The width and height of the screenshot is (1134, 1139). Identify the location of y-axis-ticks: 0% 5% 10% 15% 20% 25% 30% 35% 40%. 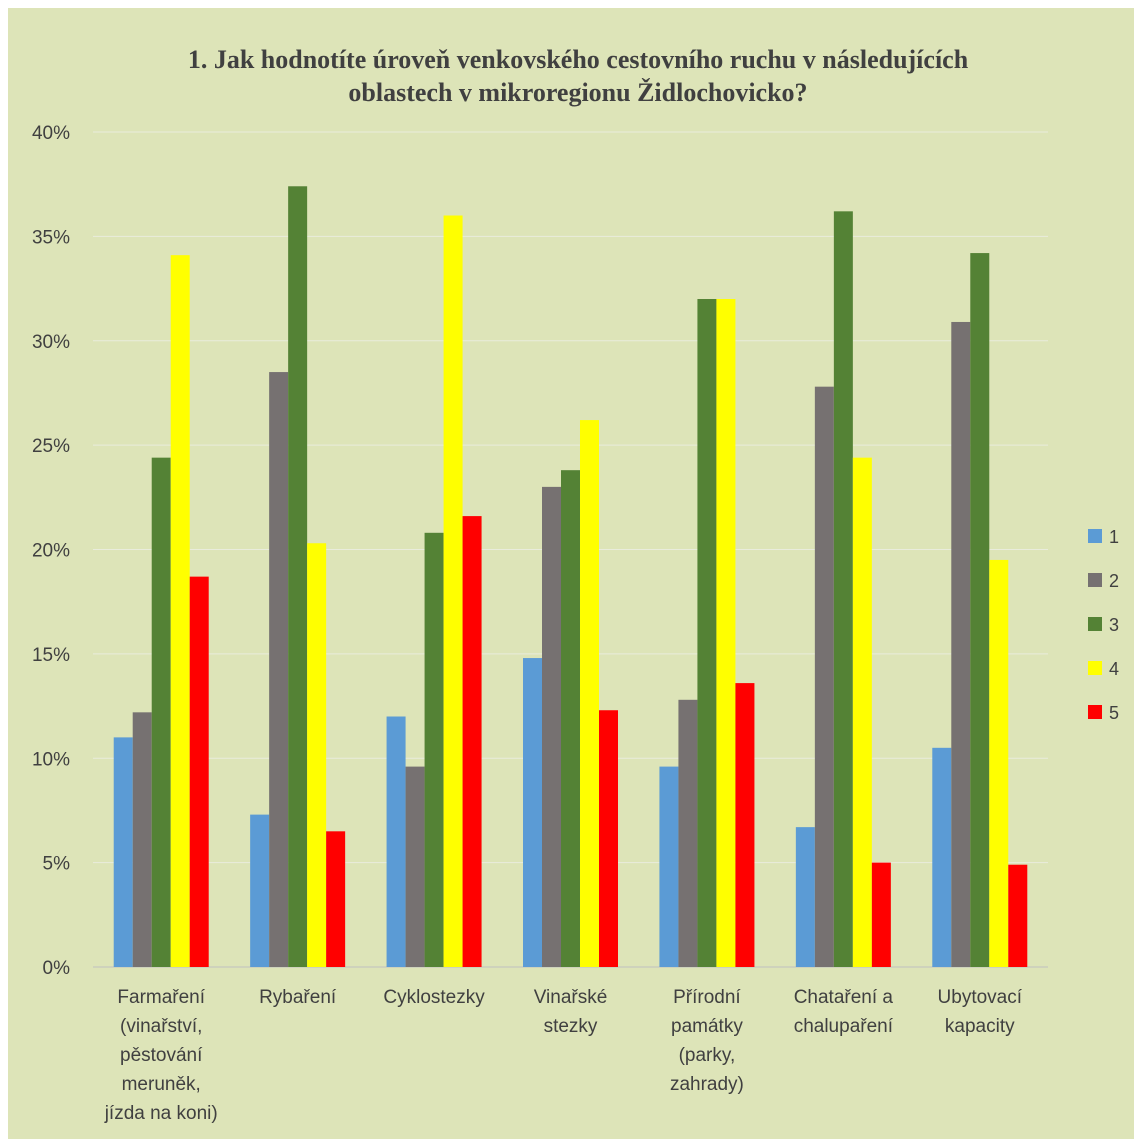
(51, 551).